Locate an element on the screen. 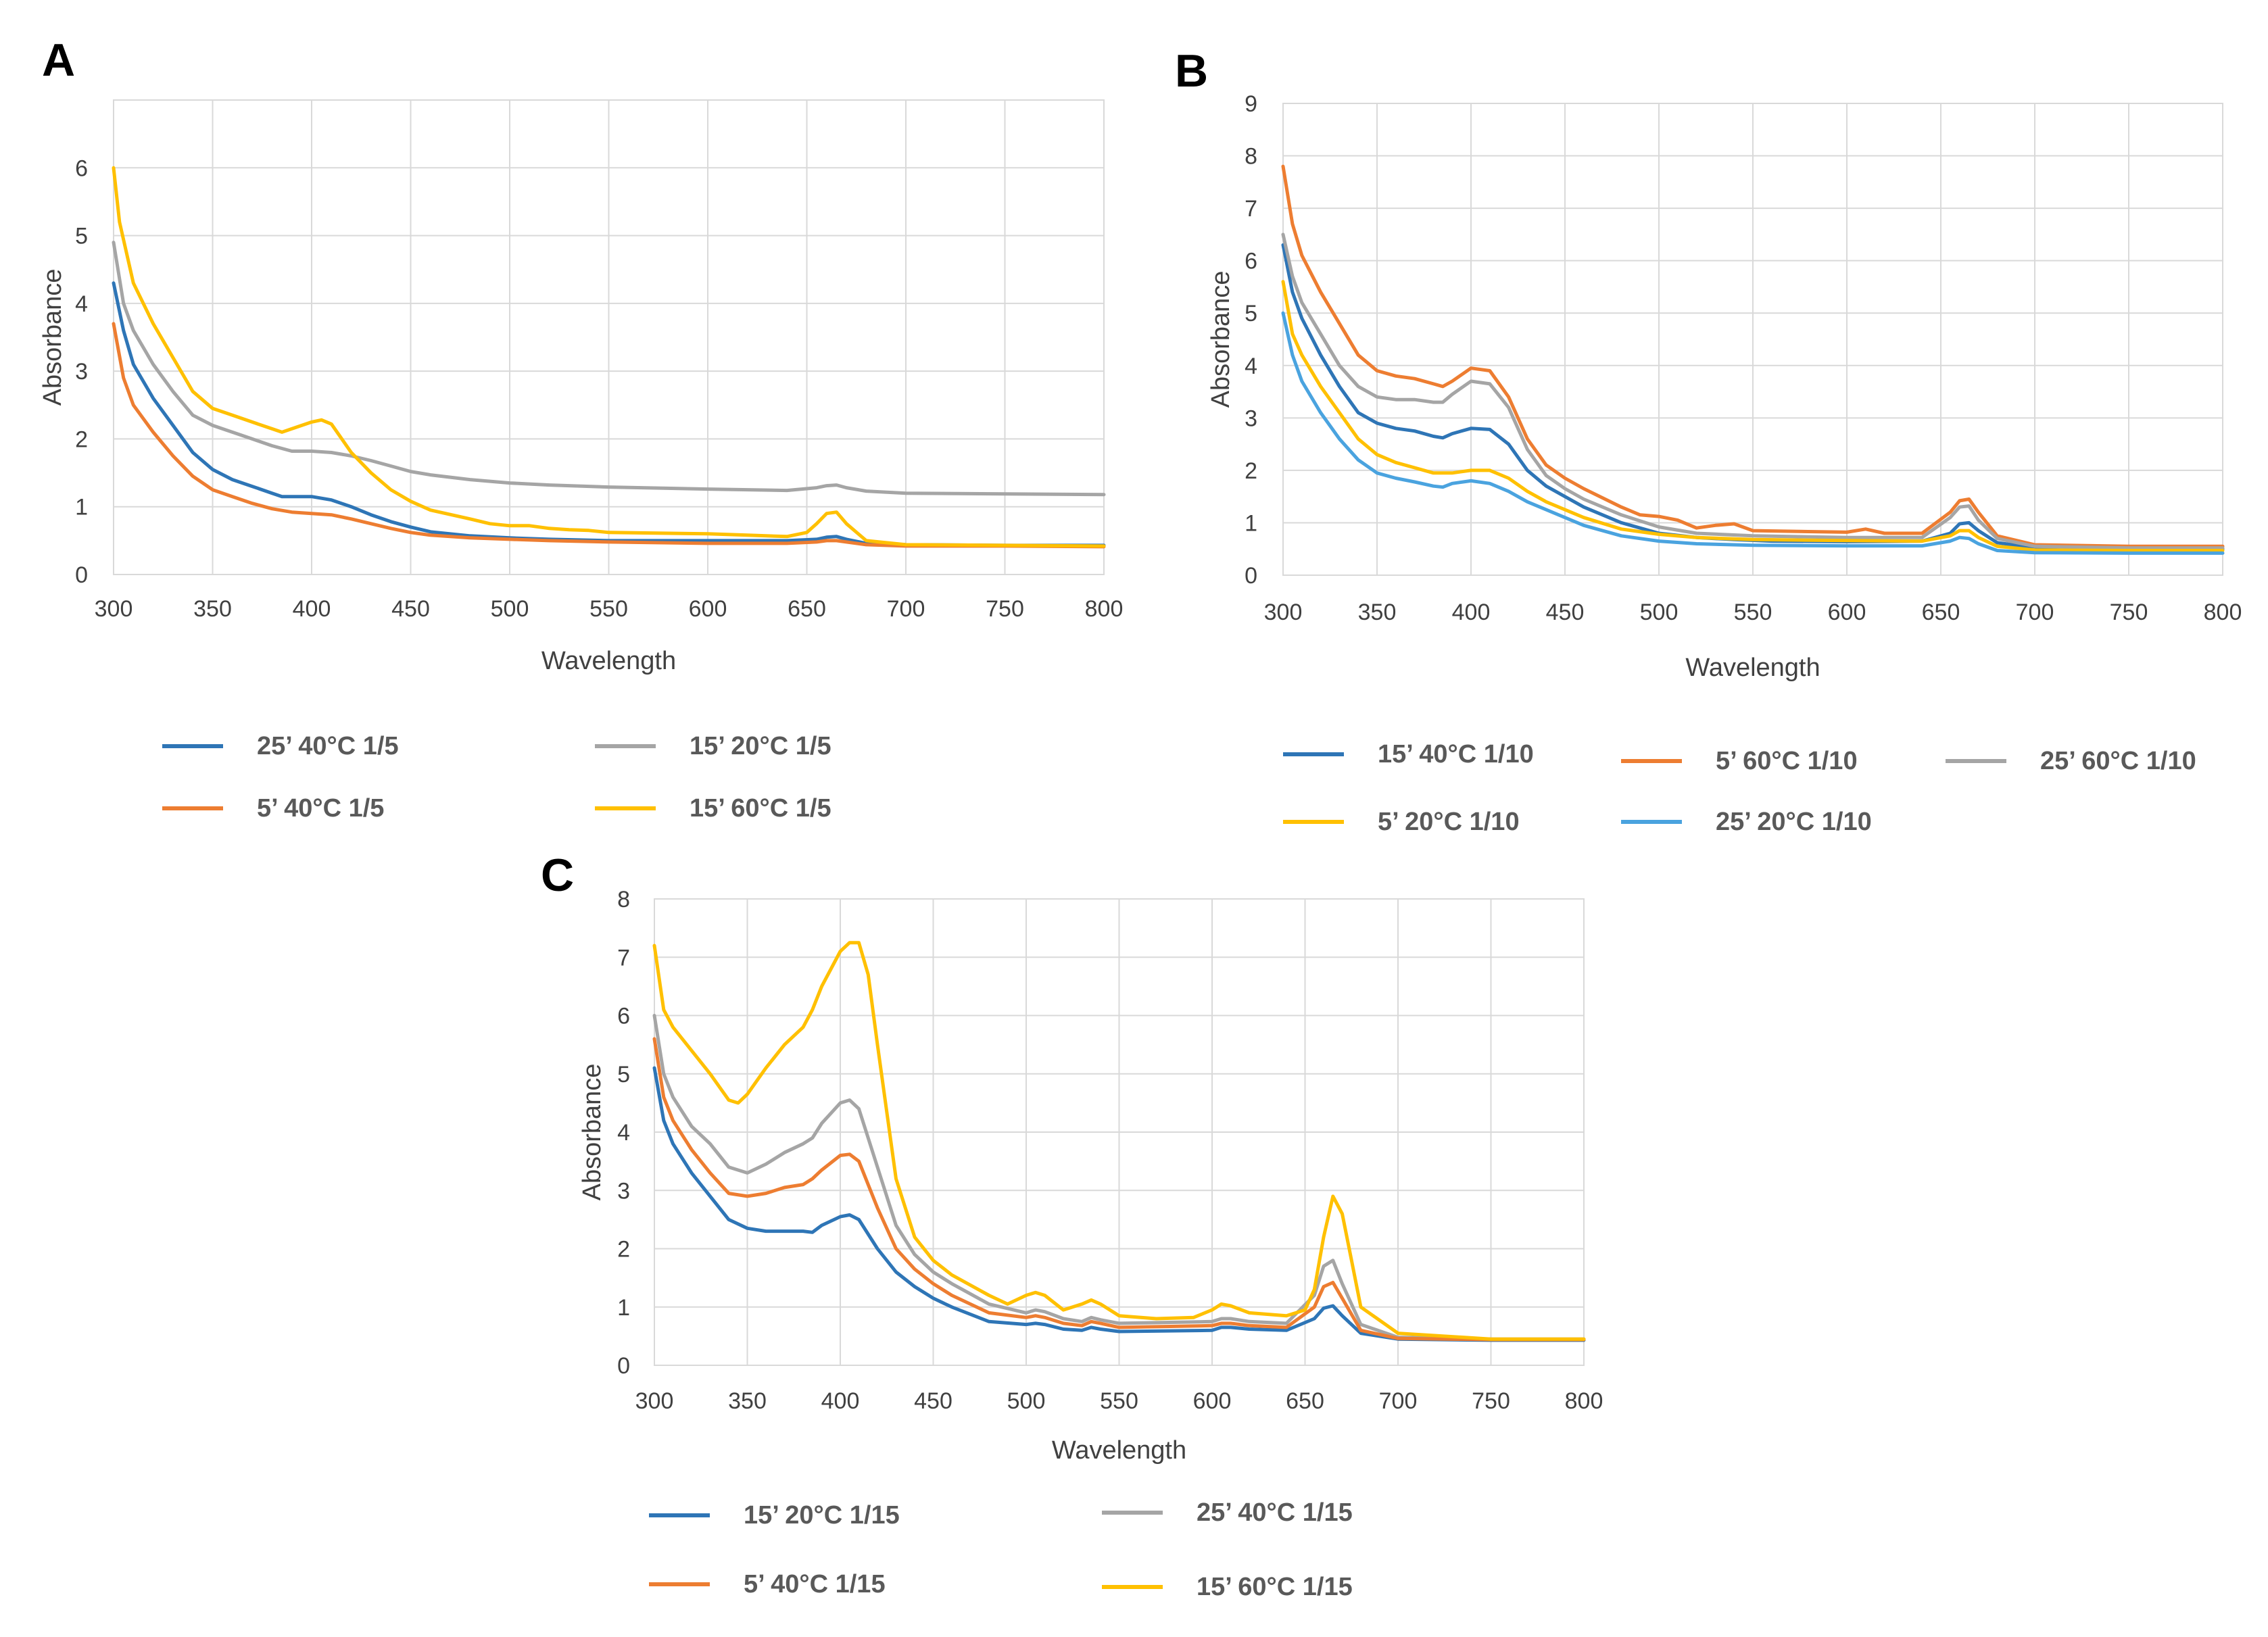 This screenshot has width=2268, height=1637. legend-label: 15’ 20°C 1/15 is located at coordinates (822, 1515).